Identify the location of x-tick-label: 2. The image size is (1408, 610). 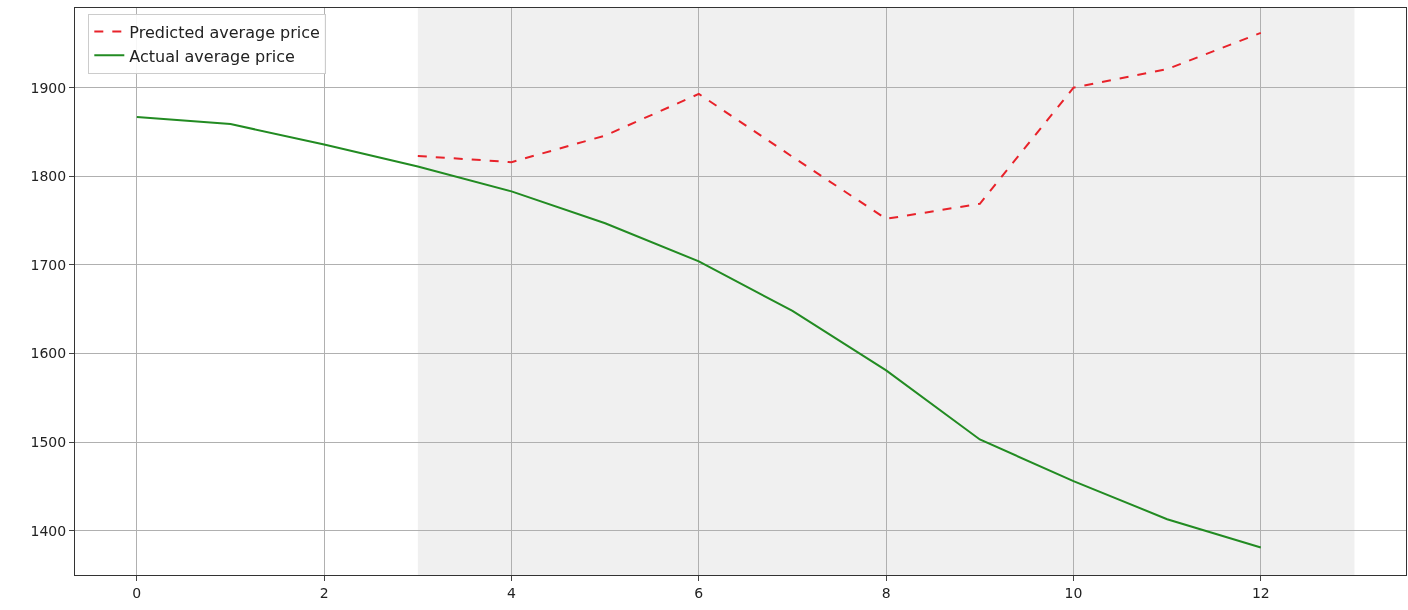
(324, 592).